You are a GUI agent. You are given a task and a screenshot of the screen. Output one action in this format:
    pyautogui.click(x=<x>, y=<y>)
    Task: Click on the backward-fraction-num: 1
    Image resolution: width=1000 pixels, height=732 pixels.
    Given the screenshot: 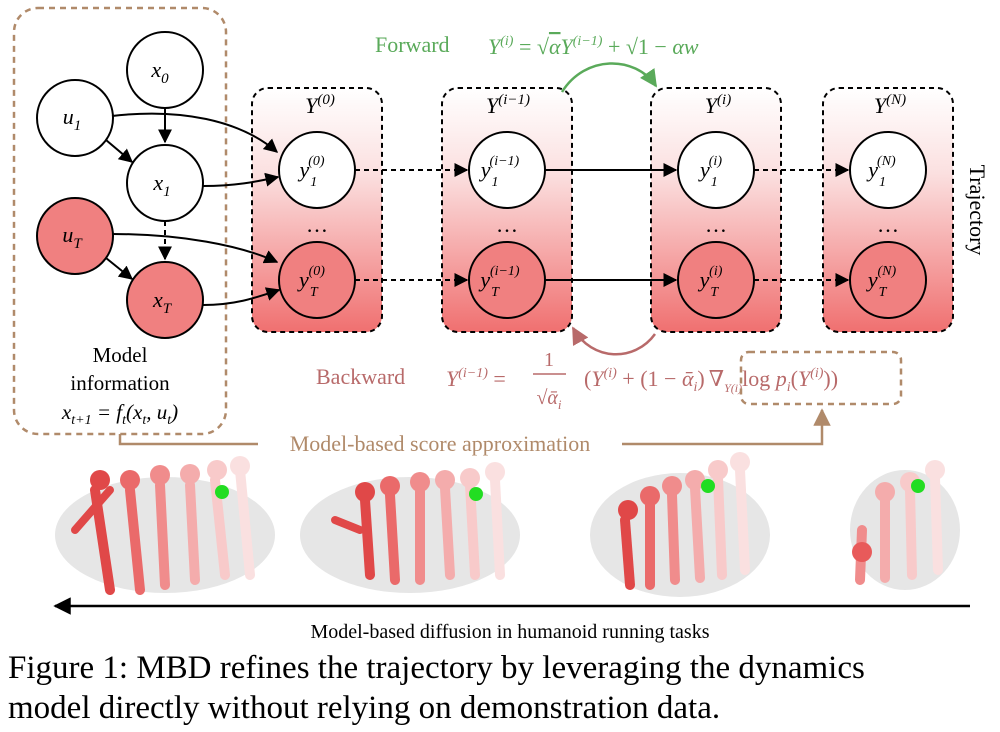 What is the action you would take?
    pyautogui.click(x=549, y=360)
    